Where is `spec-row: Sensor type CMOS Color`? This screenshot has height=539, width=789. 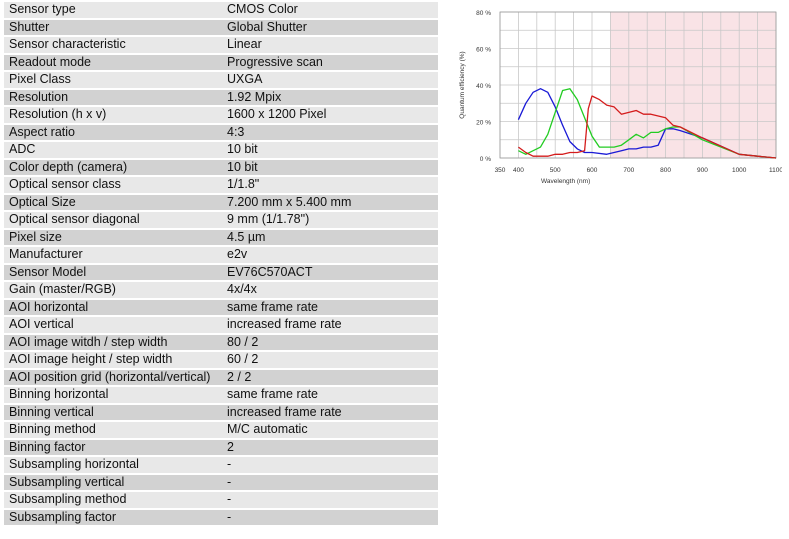 spec-row: Sensor type CMOS Color is located at coordinates (221, 11).